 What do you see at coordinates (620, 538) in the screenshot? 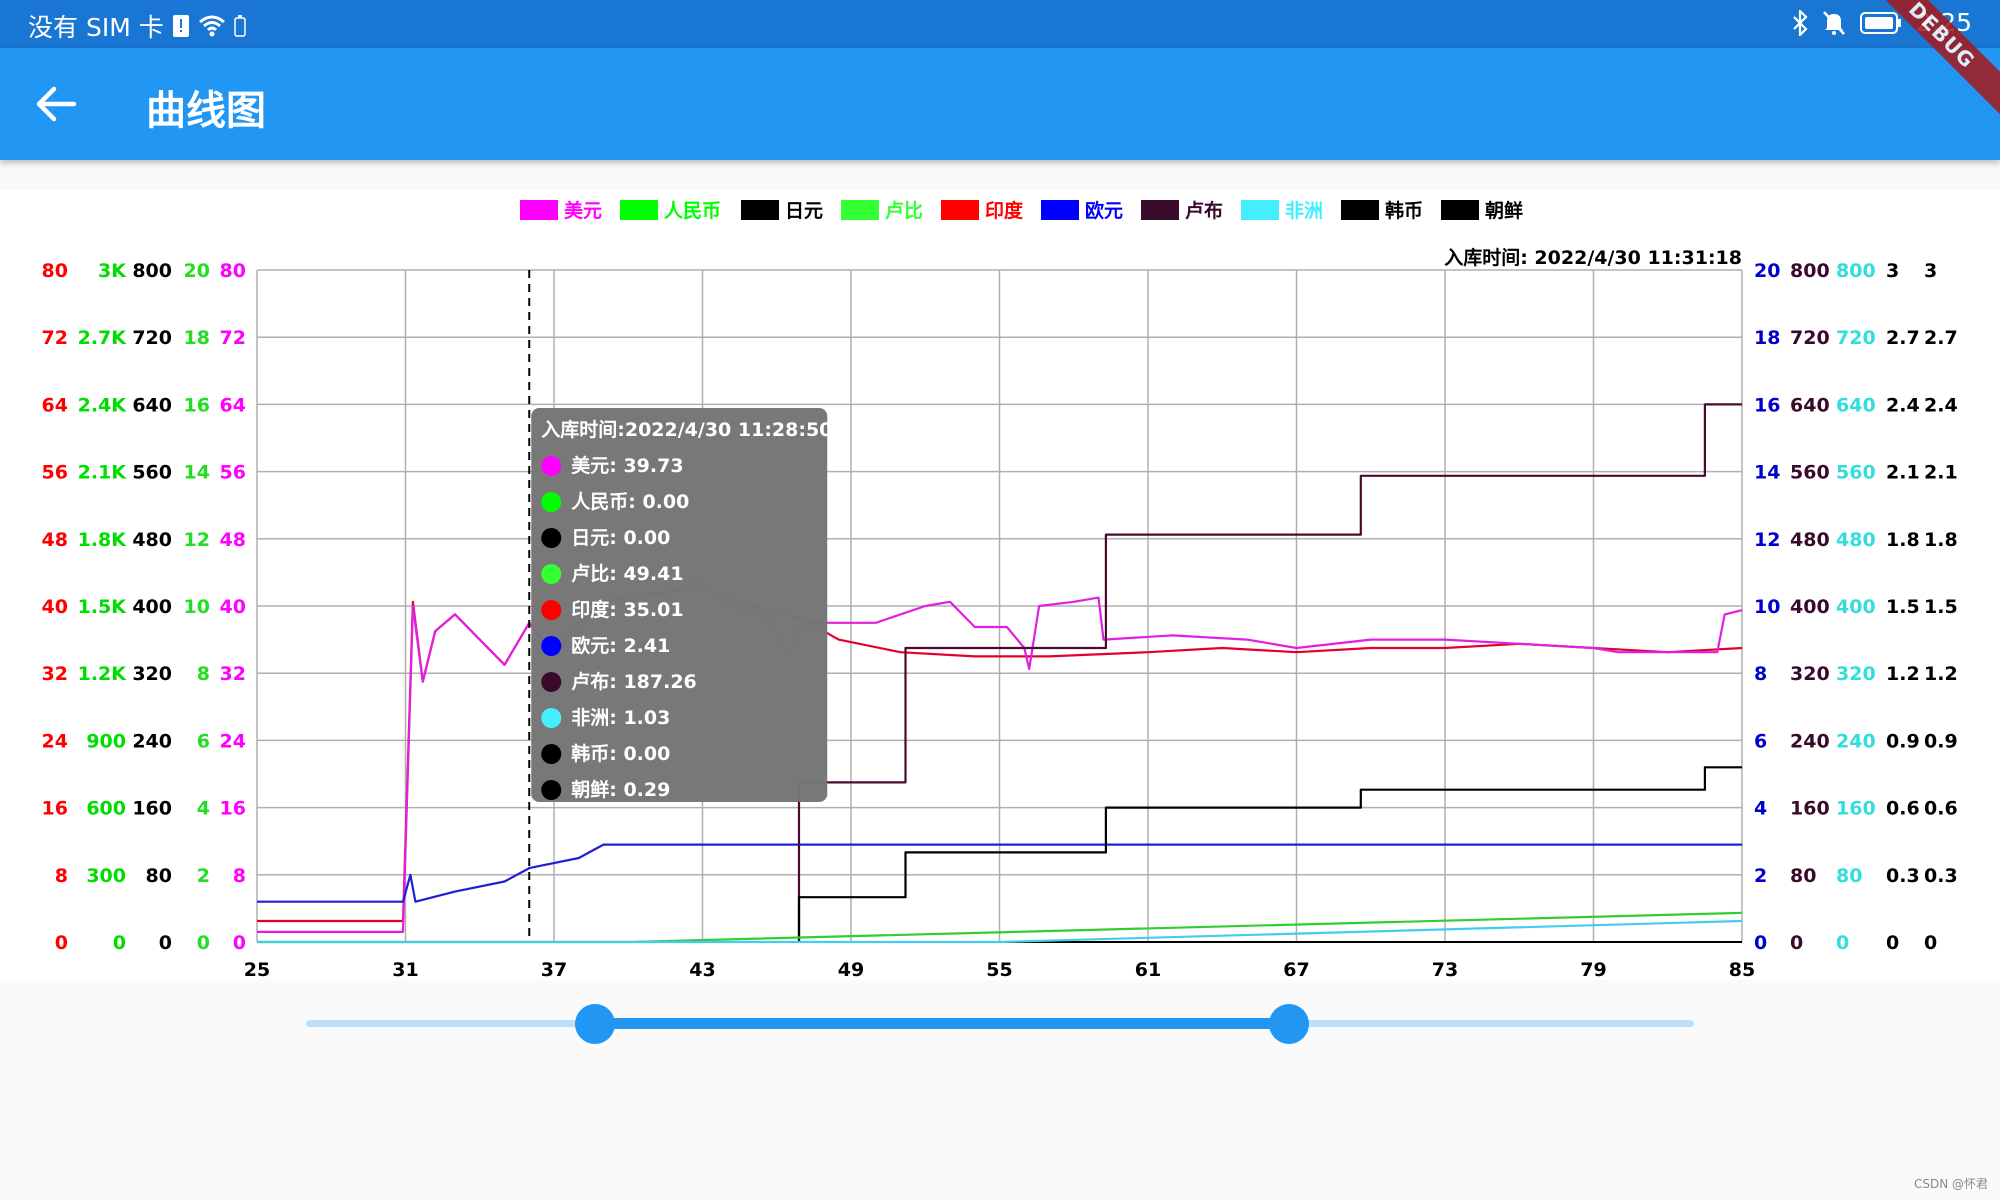
I see `tooltip-item: 日元: 0.00` at bounding box center [620, 538].